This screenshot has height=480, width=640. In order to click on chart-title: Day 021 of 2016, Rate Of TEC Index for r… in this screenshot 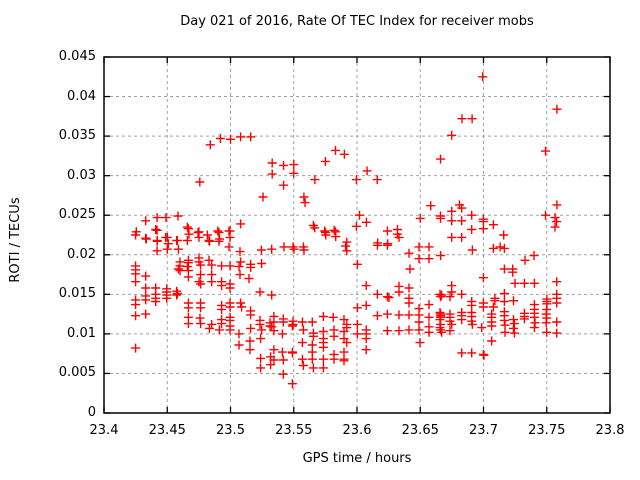, I will do `click(357, 21)`.